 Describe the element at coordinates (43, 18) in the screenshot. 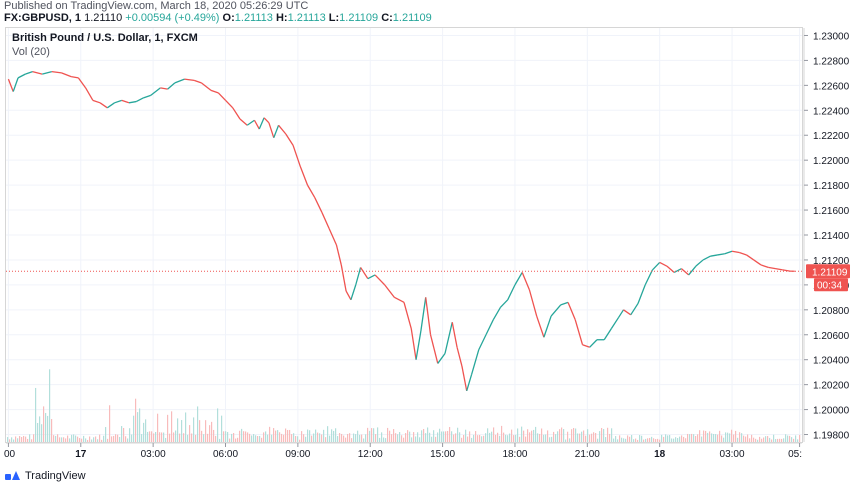

I see `symbol-label: FX:GBPUSD, 1` at that location.